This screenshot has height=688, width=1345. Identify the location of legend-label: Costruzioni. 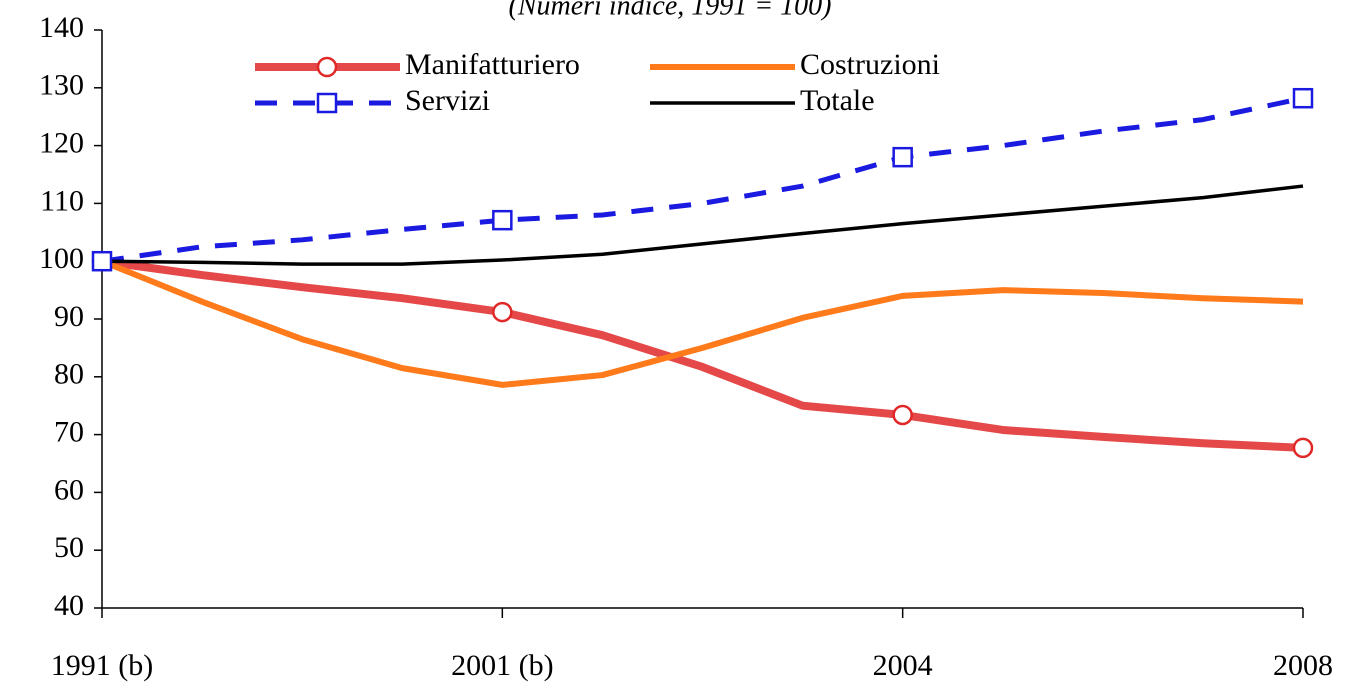
(870, 64).